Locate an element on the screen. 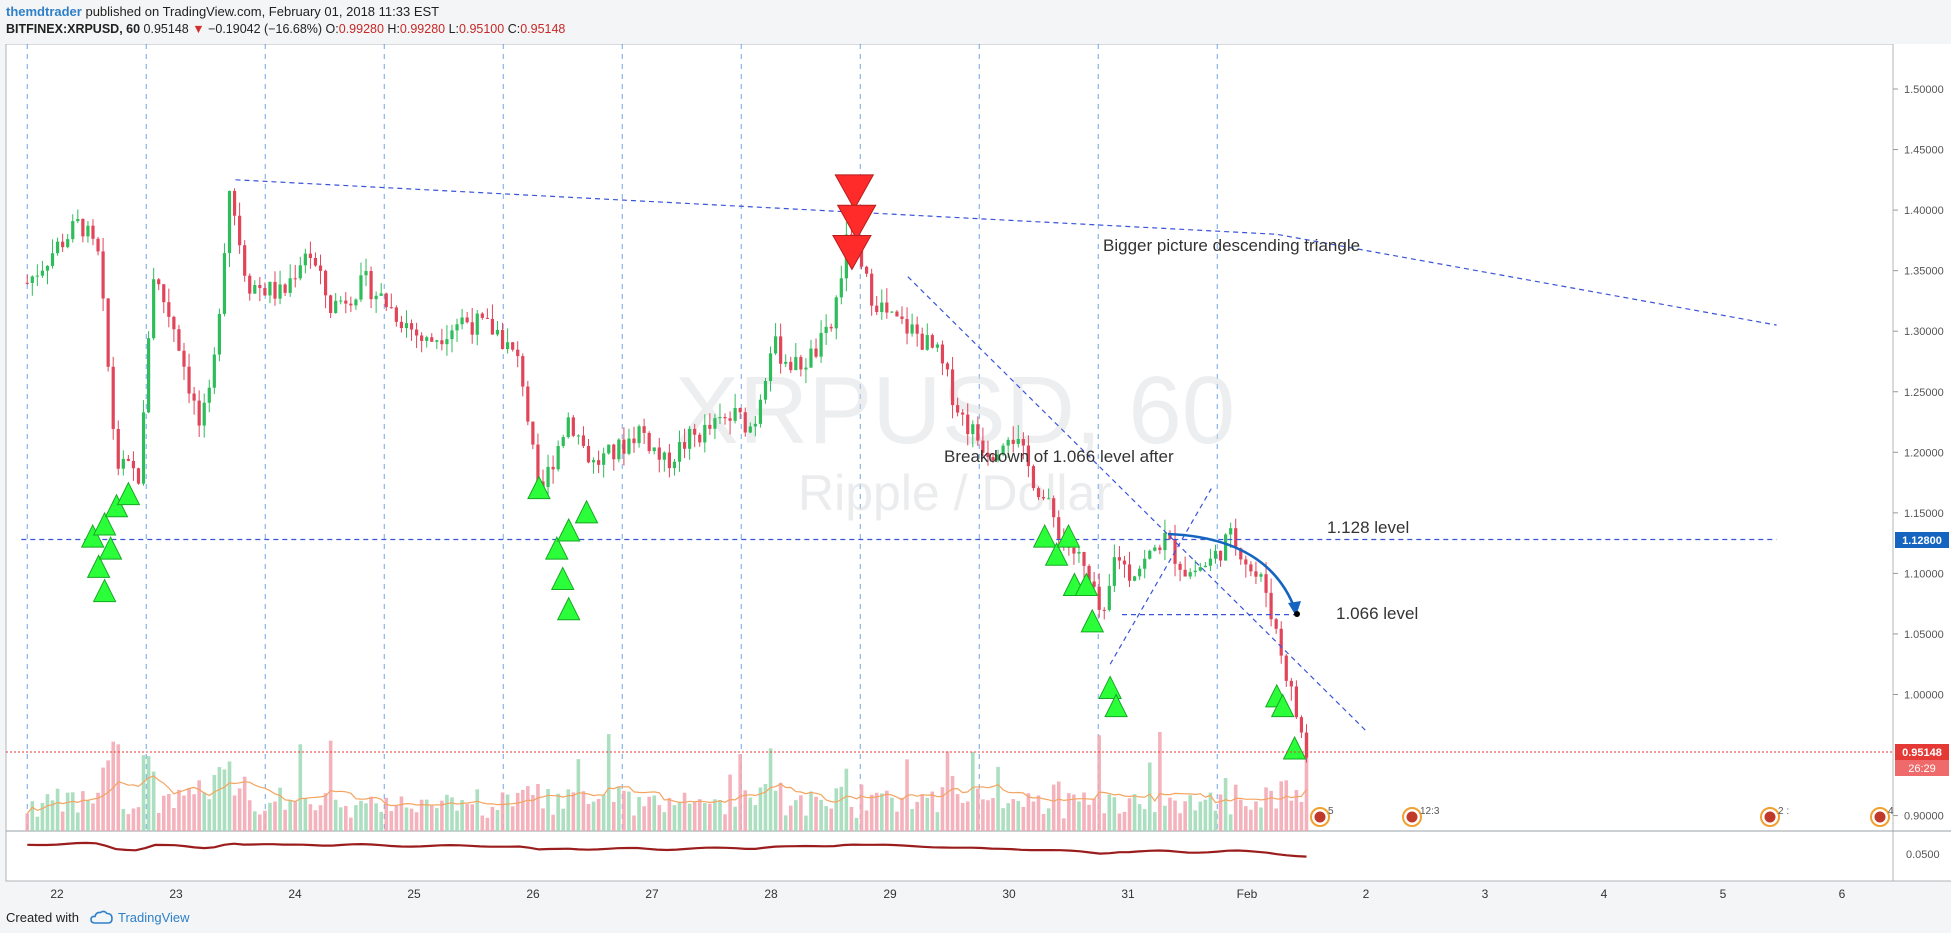 This screenshot has width=1951, height=933. price-change: −0.19042 (−16.68%) is located at coordinates (265, 29).